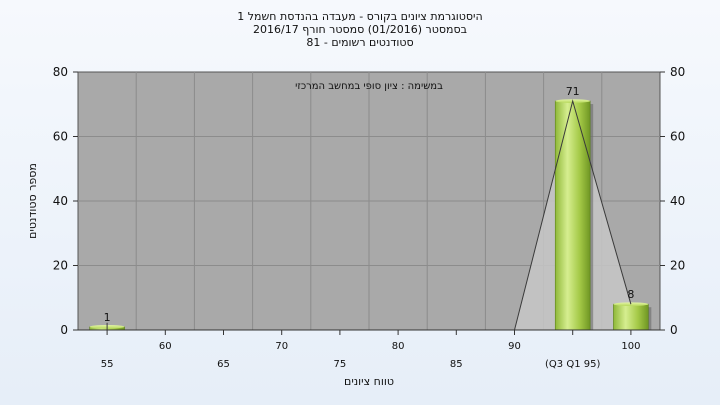 The width and height of the screenshot is (720, 405). I want to click on title-line-3: סטודנטים רשומים - 81, so click(360, 42).